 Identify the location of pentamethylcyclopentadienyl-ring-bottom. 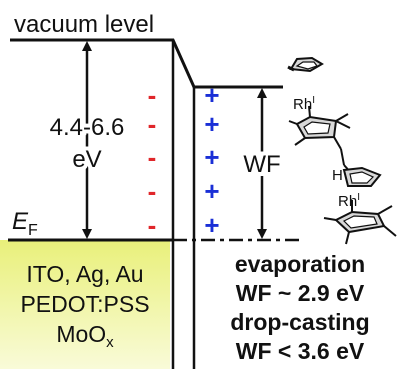
(360, 222).